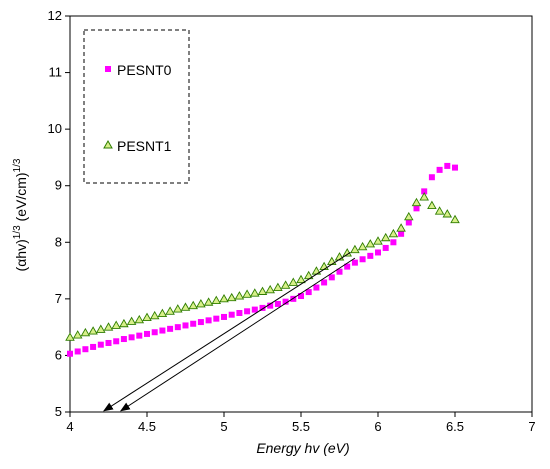 Image resolution: width=550 pixels, height=469 pixels. Describe the element at coordinates (147, 426) in the screenshot. I see `x-tick-label: 4.5` at that location.